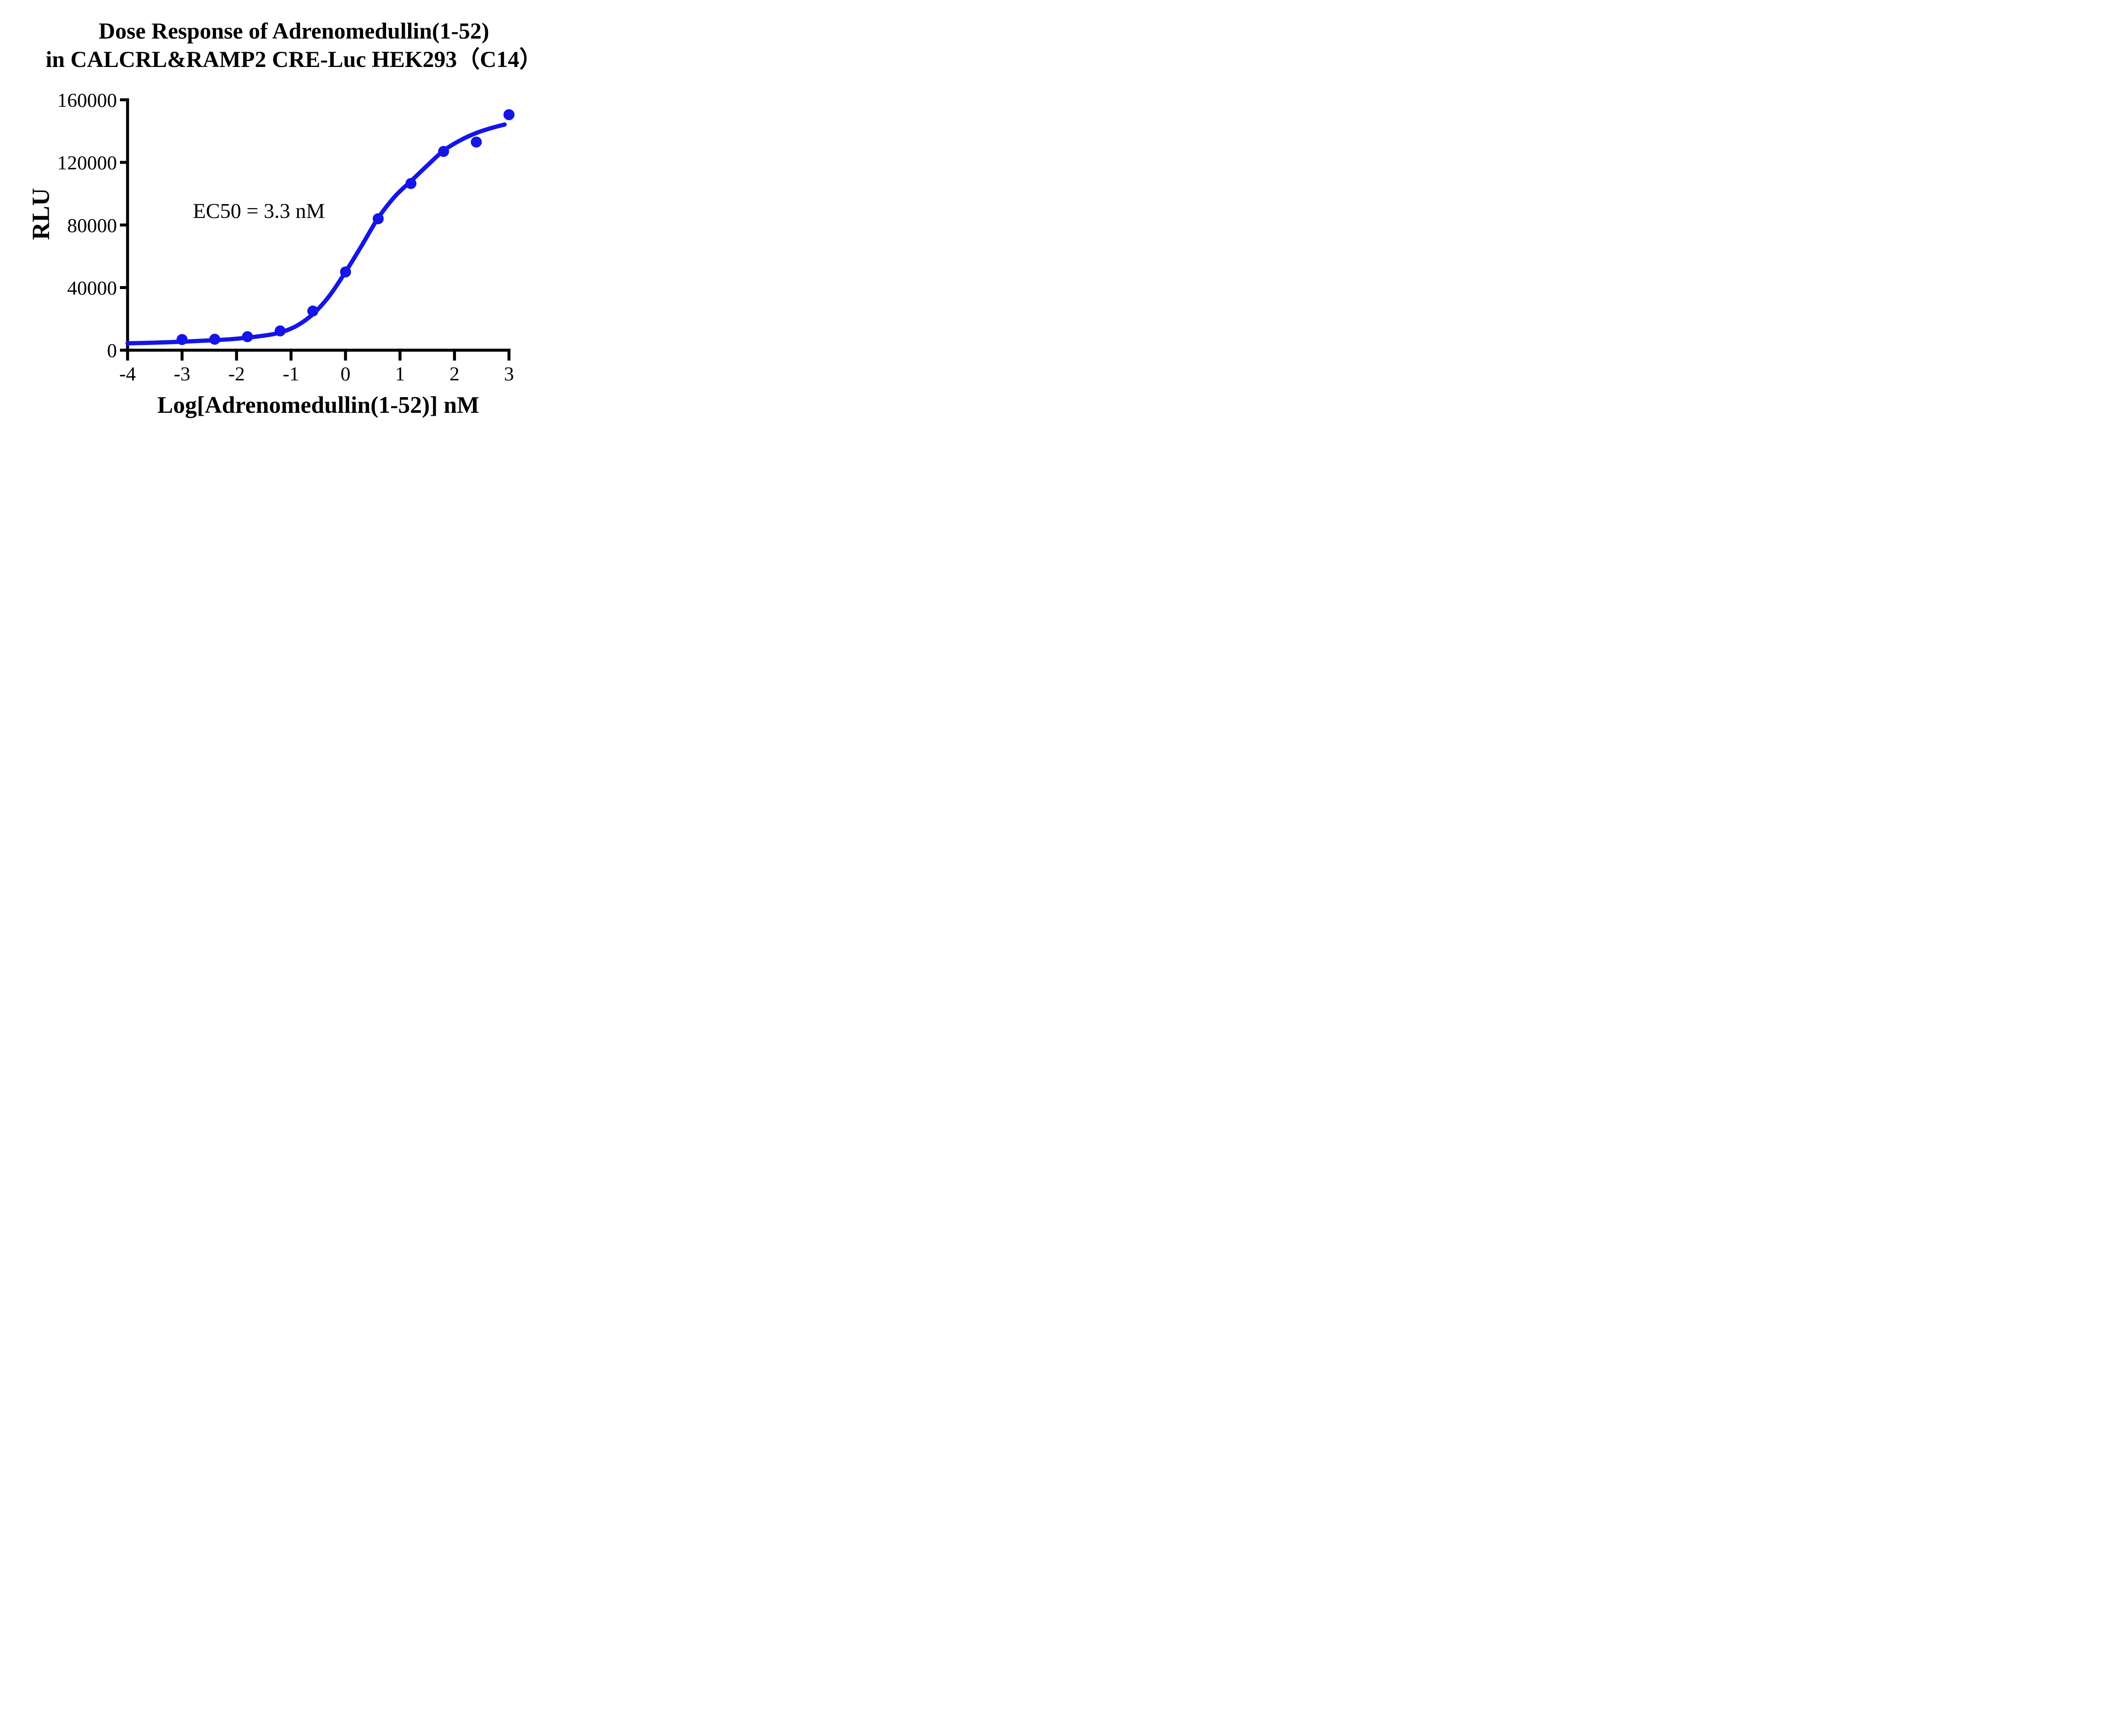 This screenshot has height=1736, width=2119. What do you see at coordinates (400, 374) in the screenshot?
I see `x-tick-label: 1` at bounding box center [400, 374].